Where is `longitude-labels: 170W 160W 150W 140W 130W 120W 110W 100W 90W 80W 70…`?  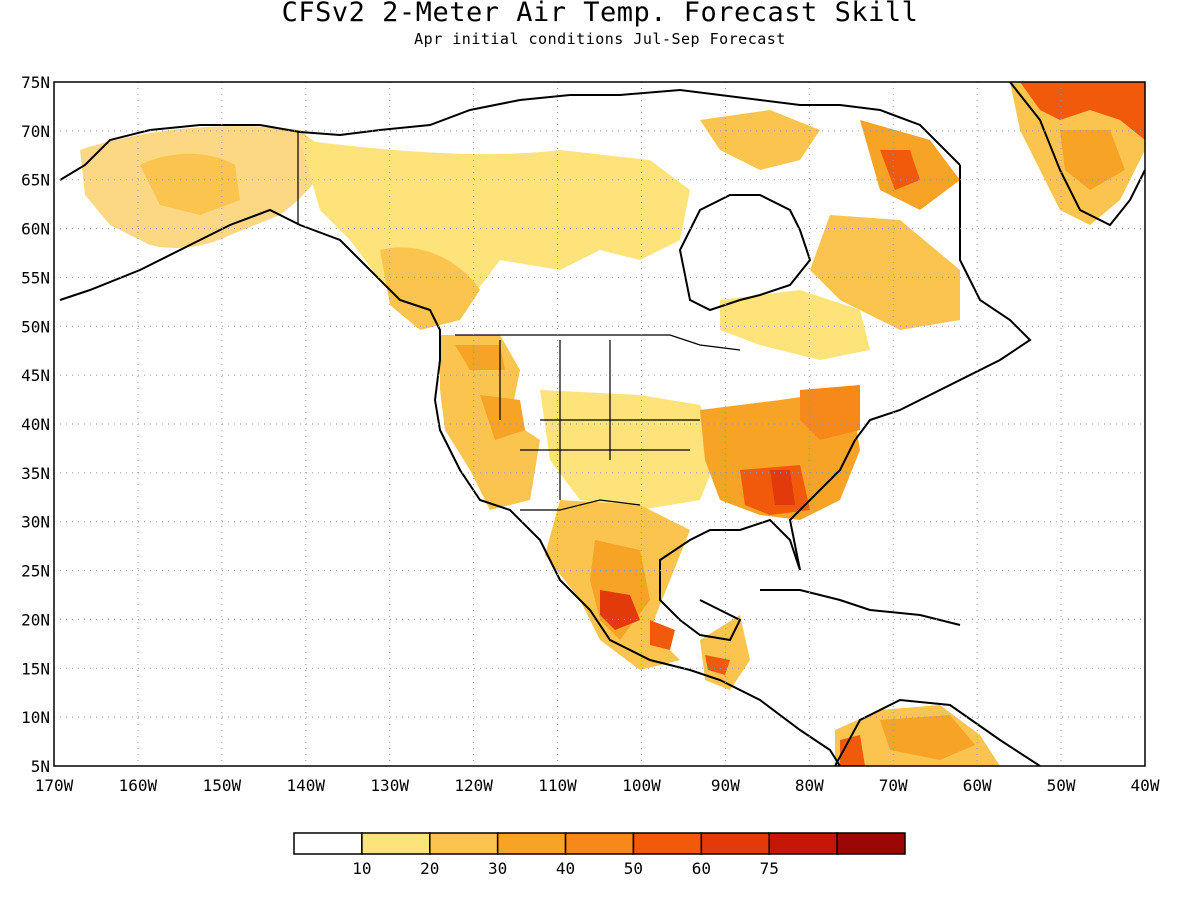 longitude-labels: 170W 160W 150W 140W 130W 120W 110W 100W 90W 80W 70… is located at coordinates (597, 785).